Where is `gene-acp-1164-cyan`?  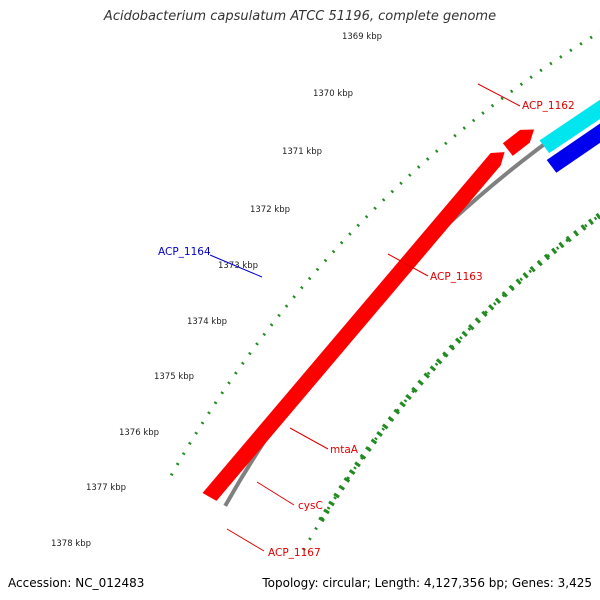 gene-acp-1164-cyan is located at coordinates (569, 126).